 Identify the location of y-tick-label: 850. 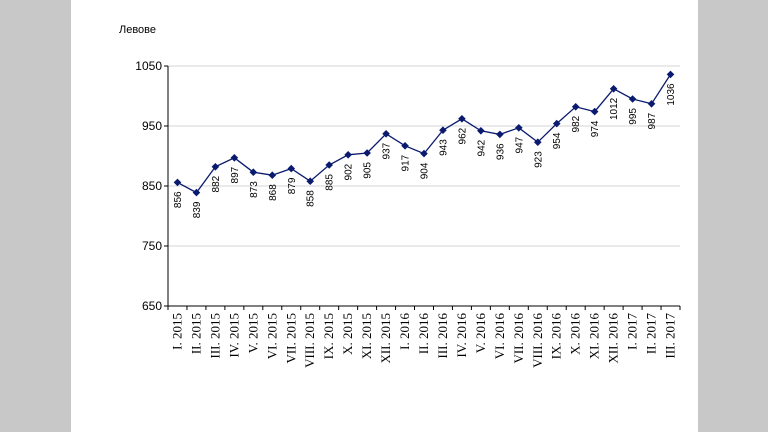
(152, 186).